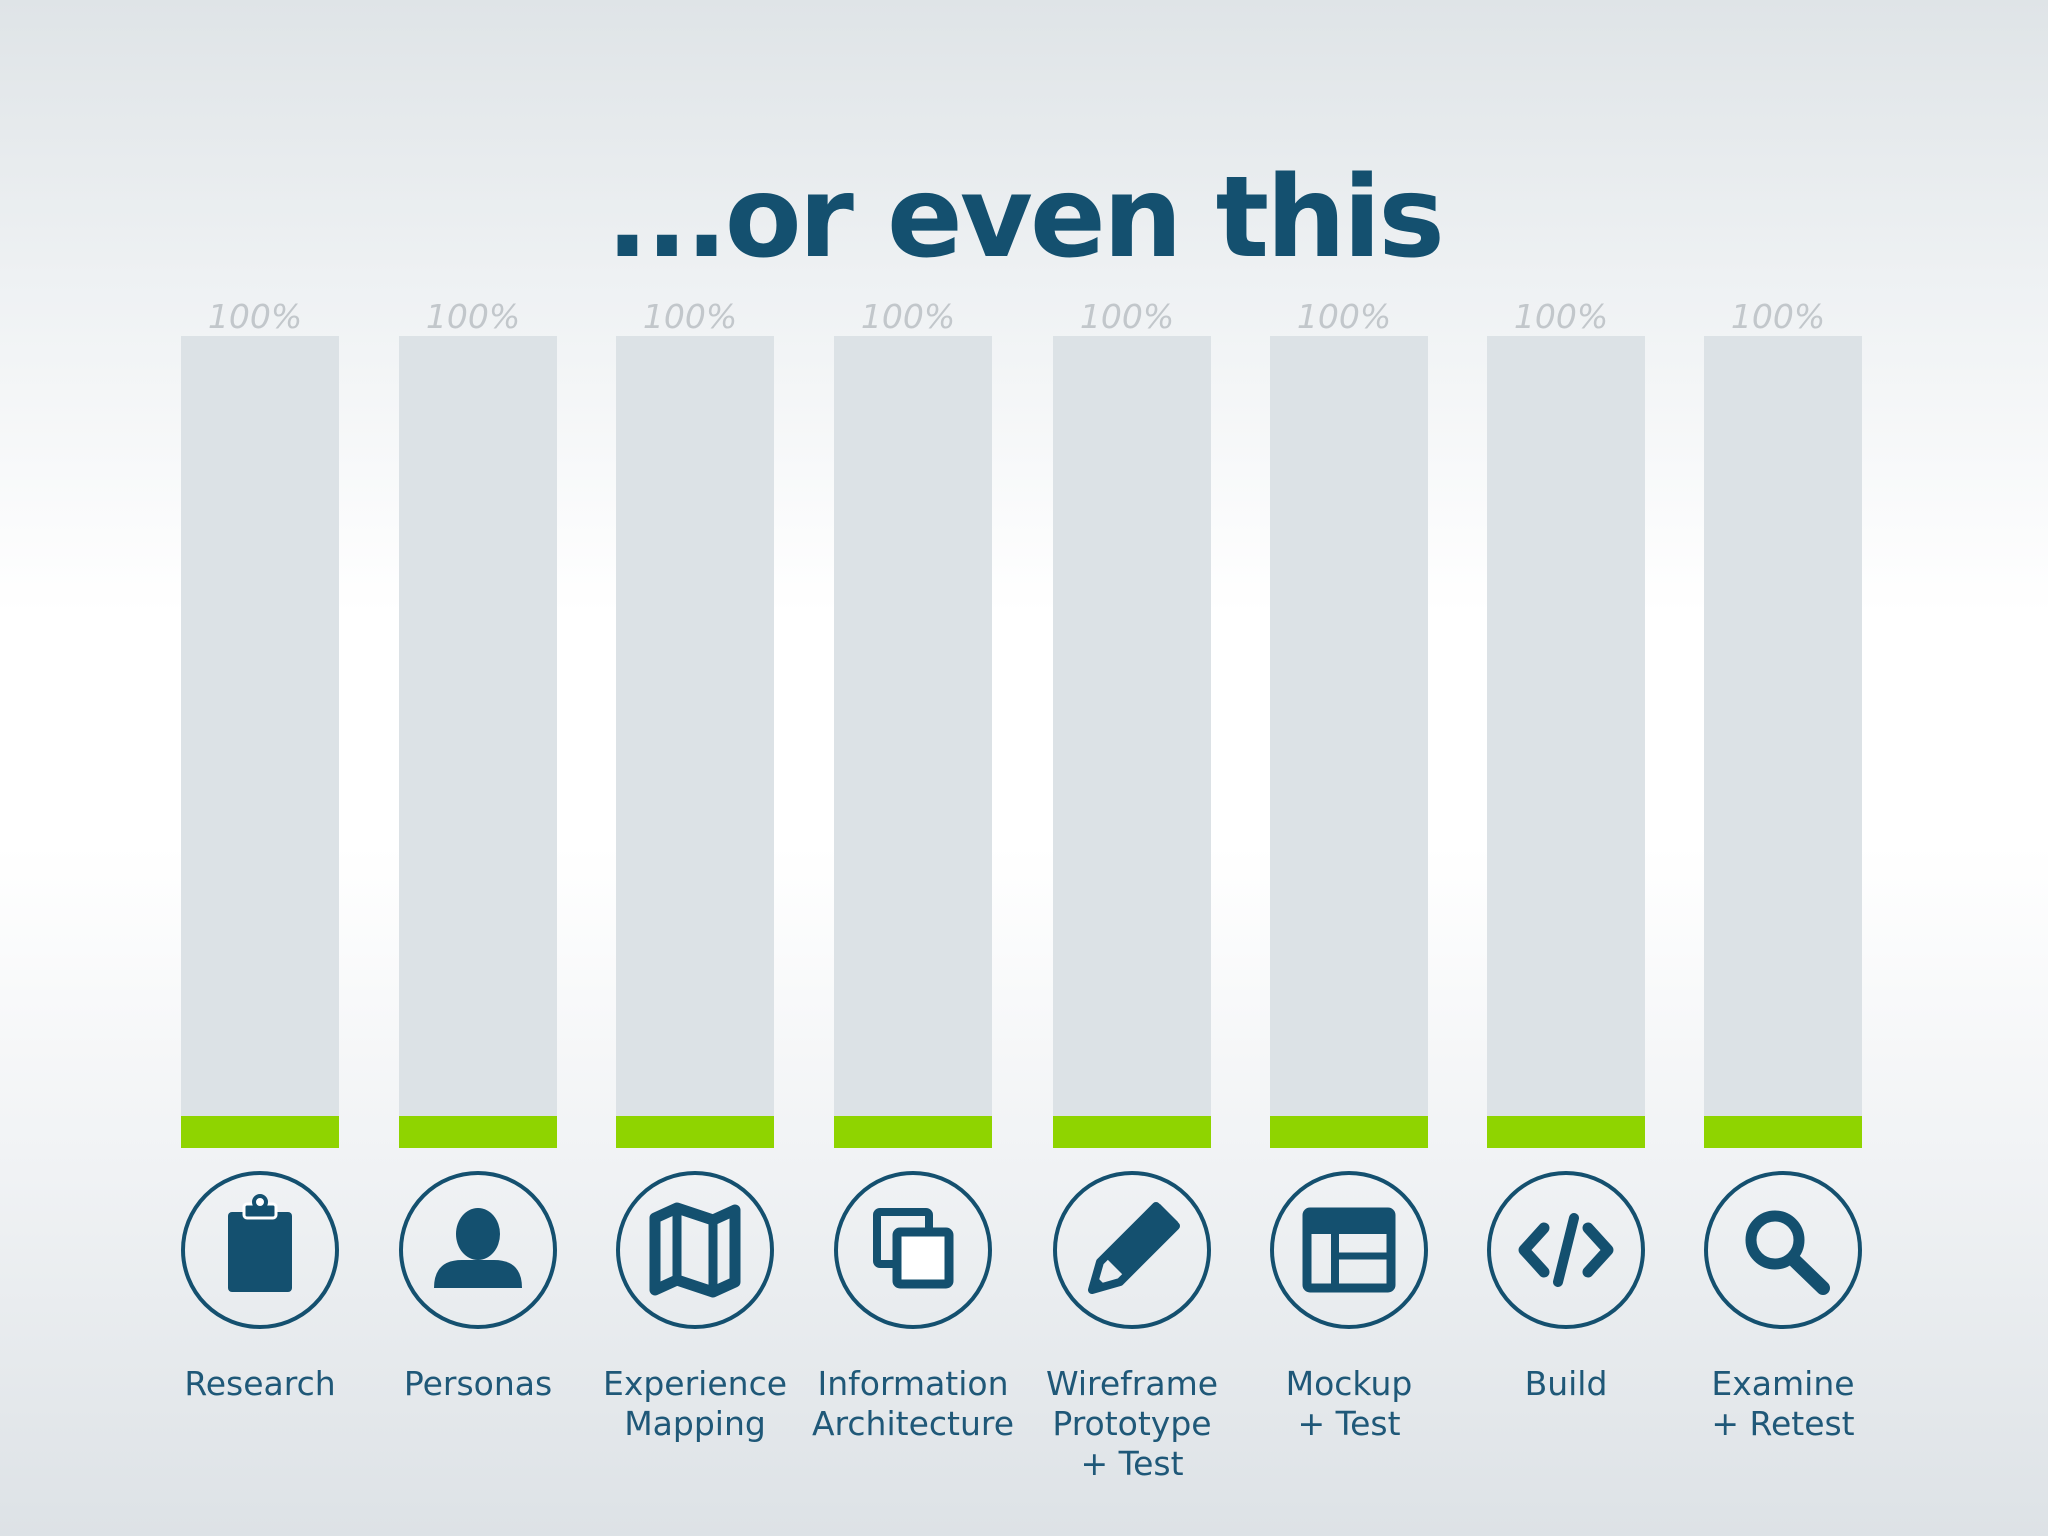 The height and width of the screenshot is (1536, 2048). I want to click on magnifier-icon, so click(1783, 1250).